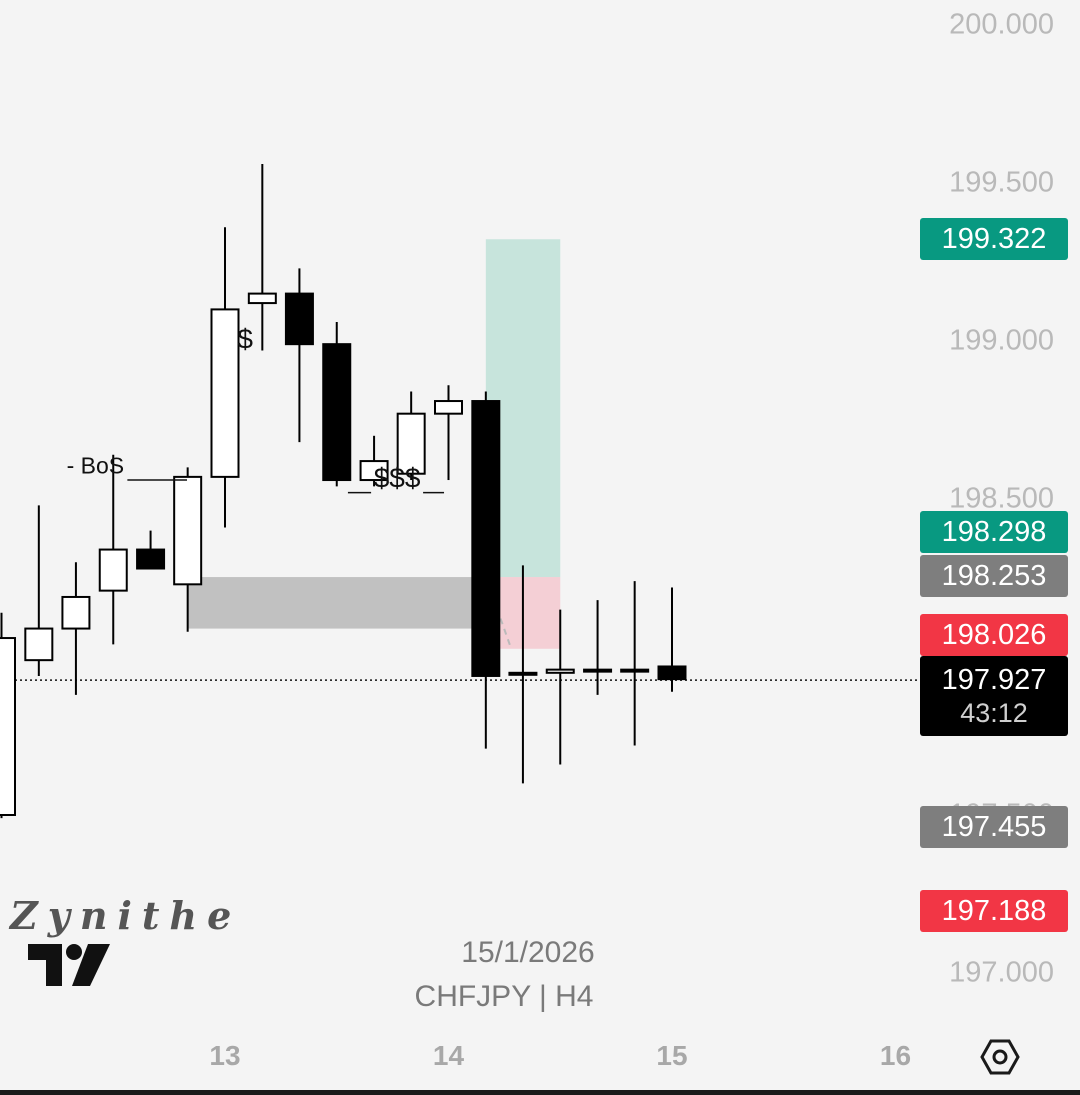 This screenshot has height=1095, width=1080. Describe the element at coordinates (225, 1055) in the screenshot. I see `time-tick-13: 13` at that location.